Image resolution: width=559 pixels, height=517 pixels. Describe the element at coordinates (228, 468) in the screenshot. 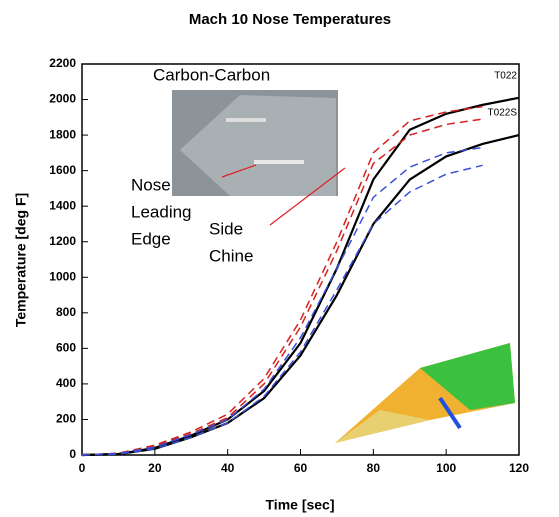

I see `x-tick-label: 40` at that location.